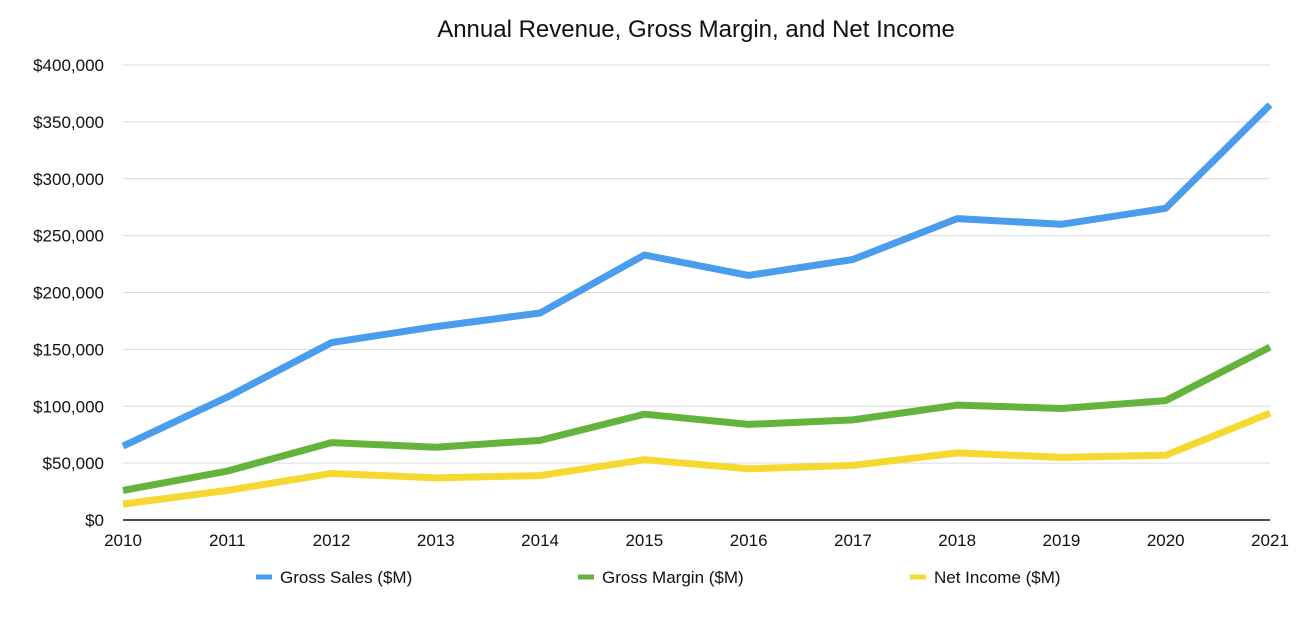  Describe the element at coordinates (540, 540) in the screenshot. I see `x-tick-label: 2014` at that location.